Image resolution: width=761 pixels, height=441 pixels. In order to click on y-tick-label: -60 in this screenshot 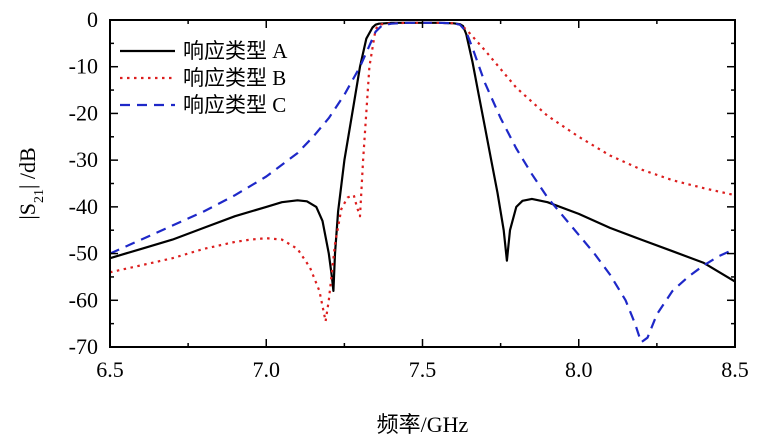, I will do `click(83, 299)`.